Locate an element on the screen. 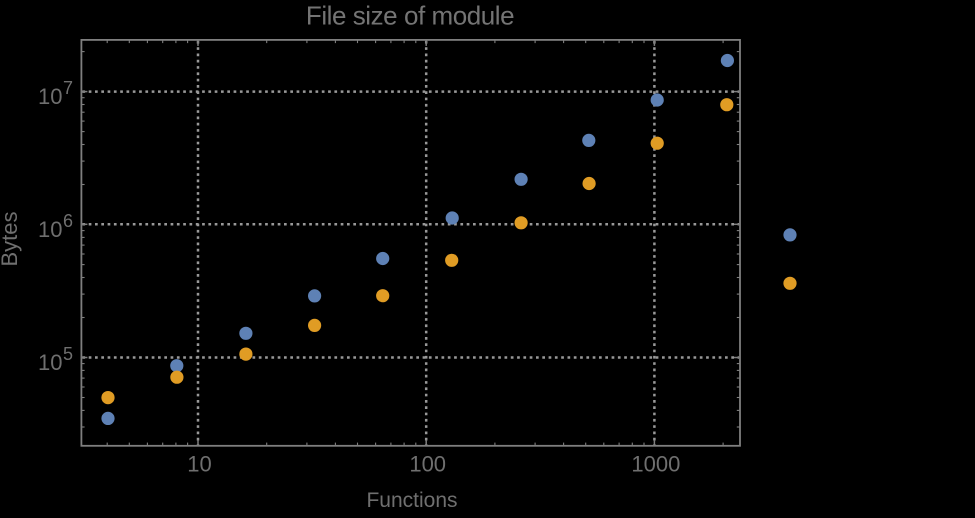 This screenshot has width=975, height=518. svg-text: Bytes is located at coordinates (11, 238).